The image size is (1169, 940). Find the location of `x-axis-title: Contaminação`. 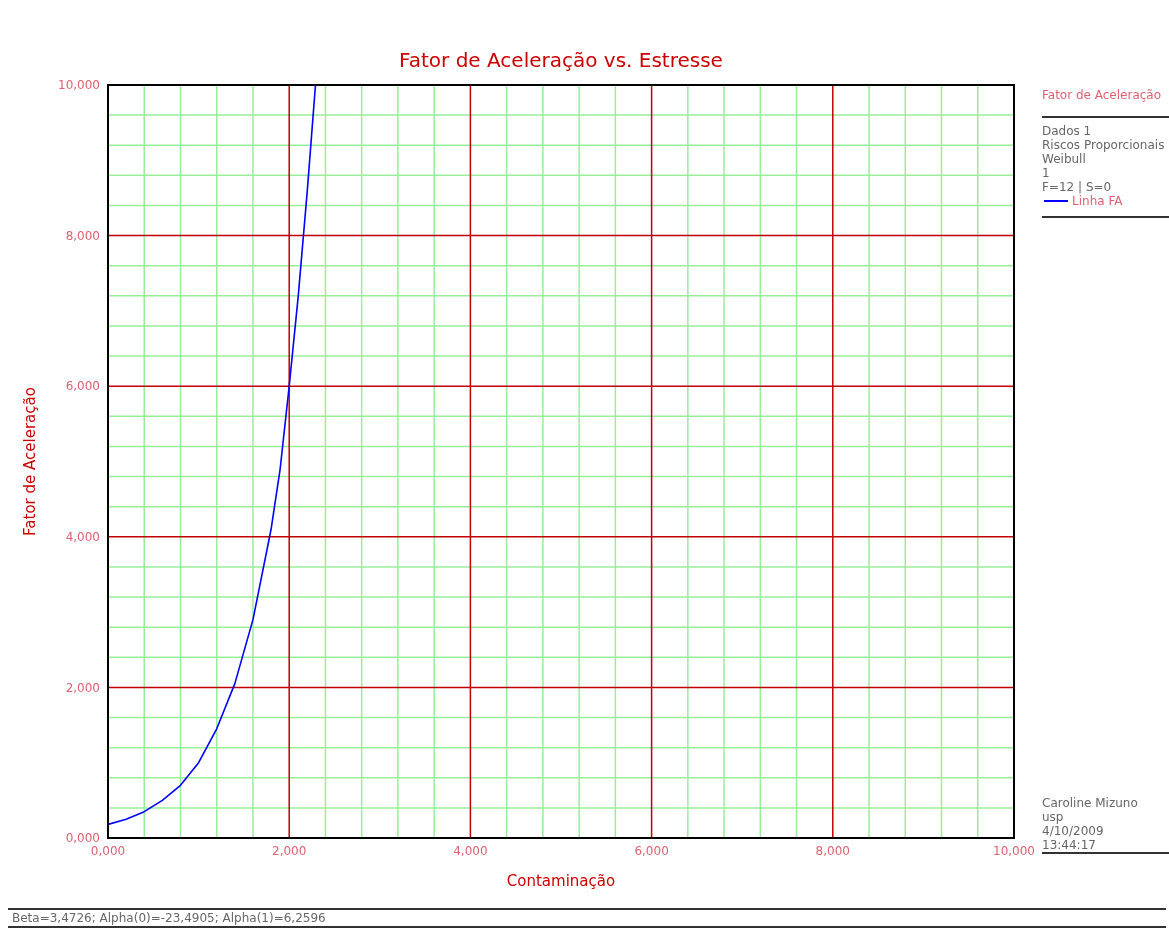

x-axis-title: Contaminação is located at coordinates (561, 881).